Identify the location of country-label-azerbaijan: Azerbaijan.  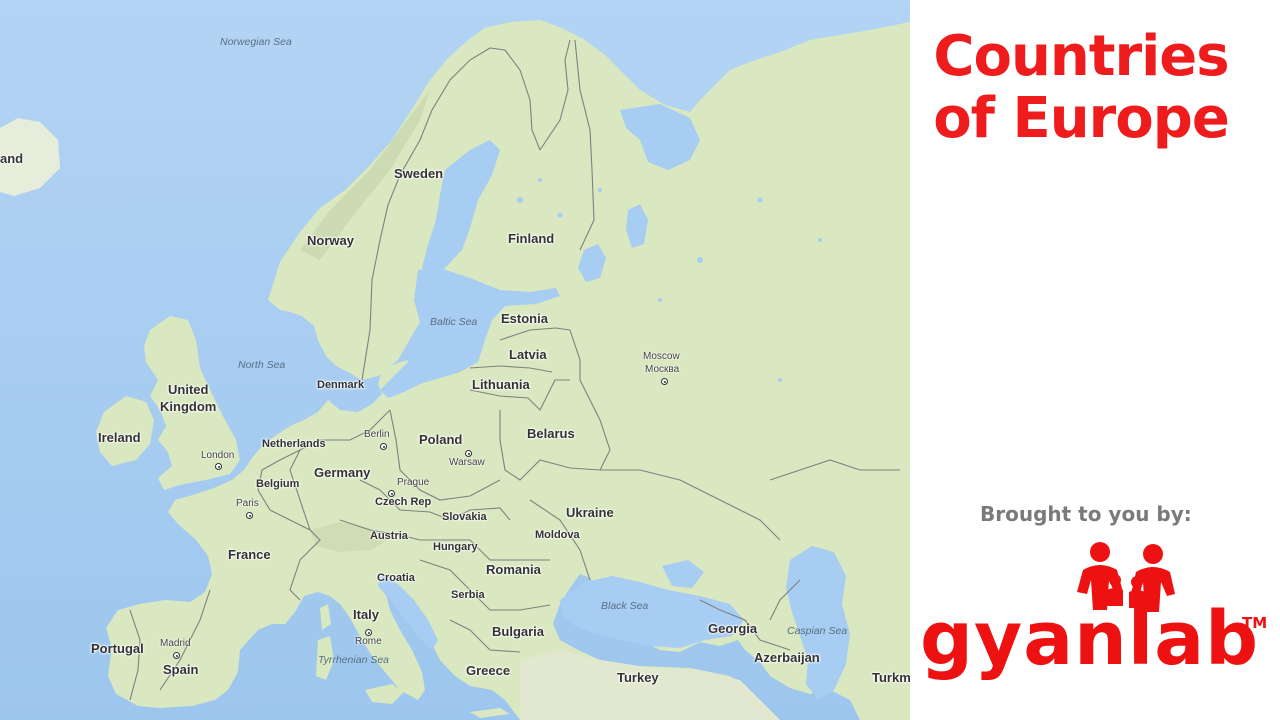
(787, 657).